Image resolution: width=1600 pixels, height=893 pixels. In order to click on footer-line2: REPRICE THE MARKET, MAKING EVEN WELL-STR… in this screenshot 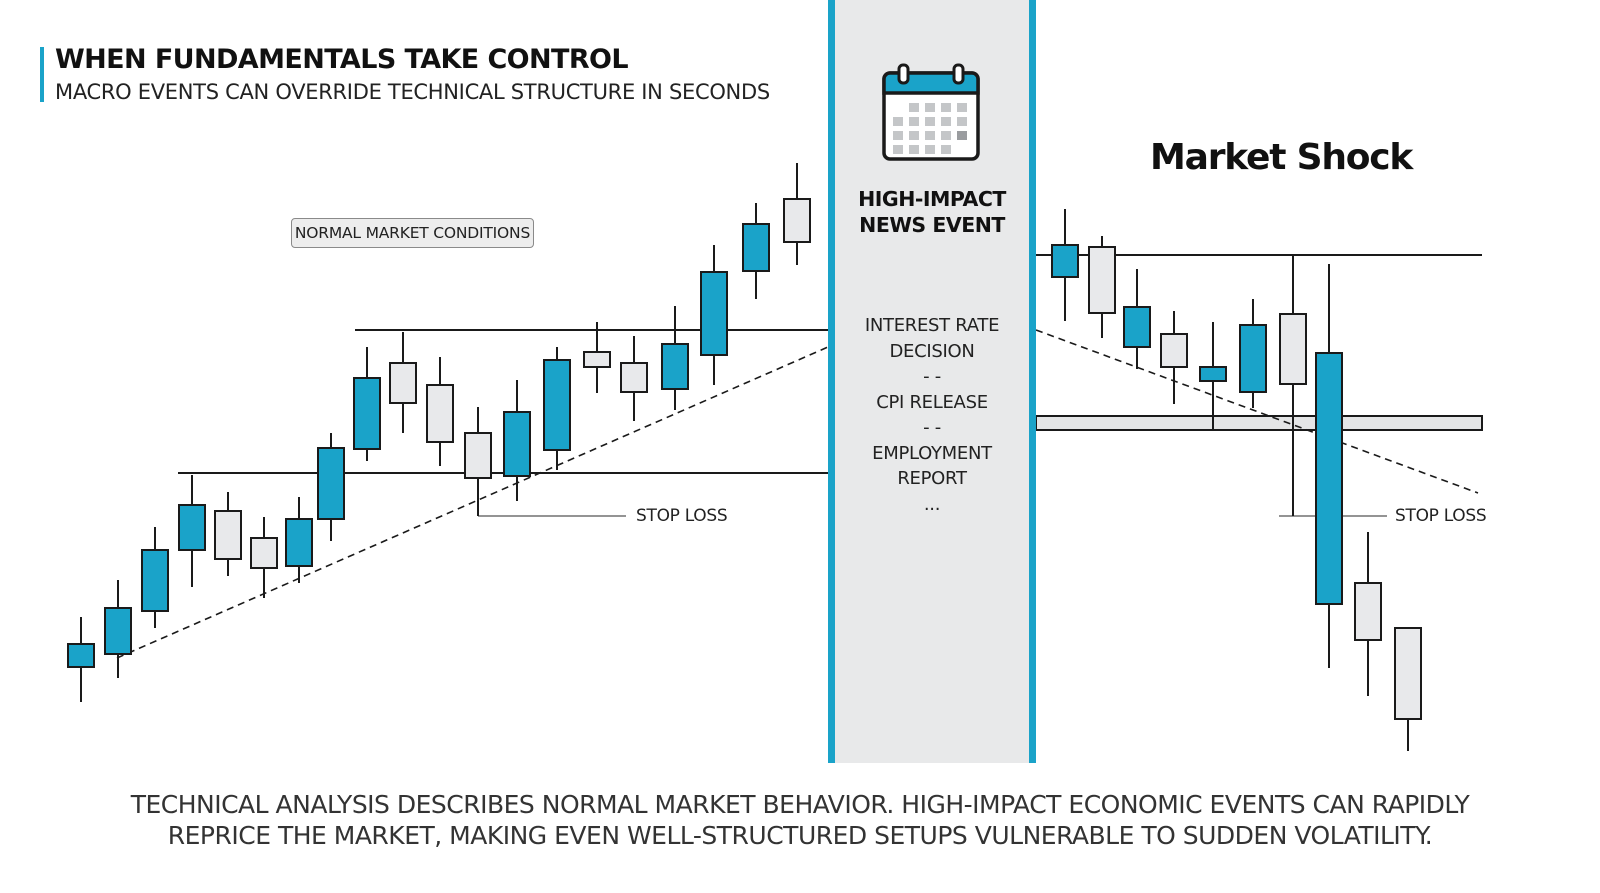, I will do `click(800, 835)`.